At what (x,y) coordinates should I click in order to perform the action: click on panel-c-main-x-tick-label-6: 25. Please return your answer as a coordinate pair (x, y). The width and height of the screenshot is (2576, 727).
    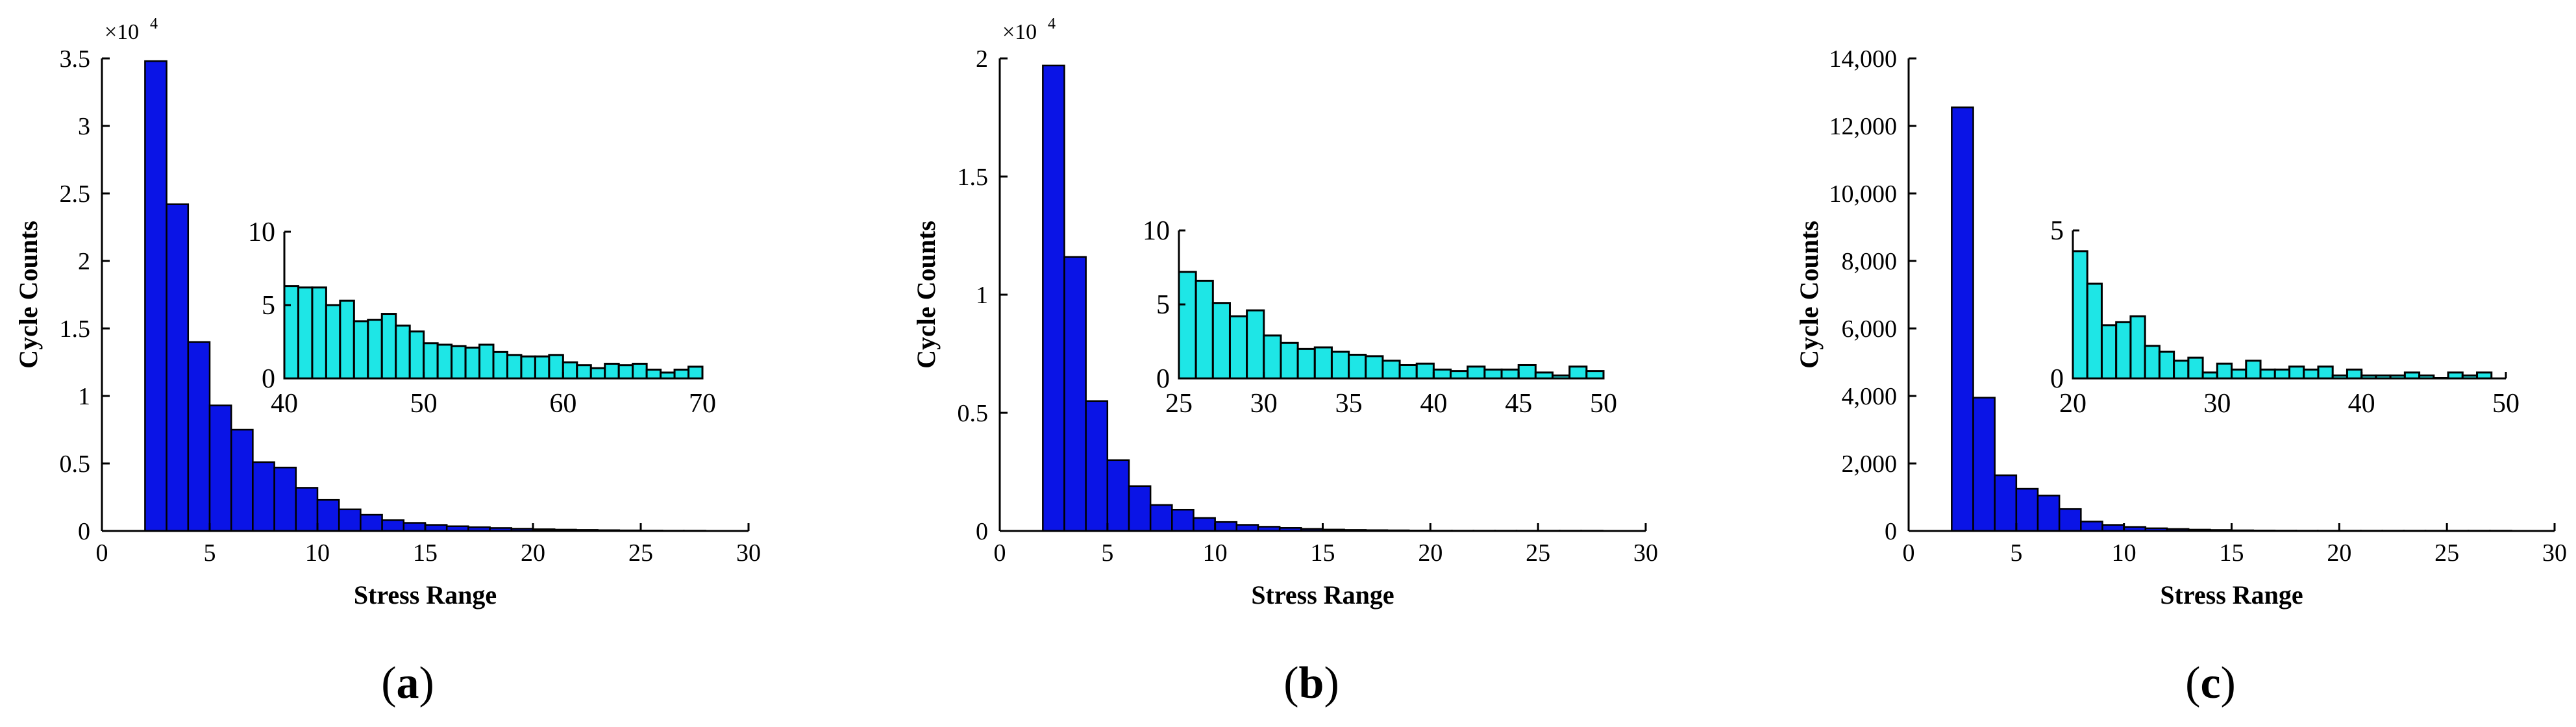
    Looking at the image, I should click on (2446, 553).